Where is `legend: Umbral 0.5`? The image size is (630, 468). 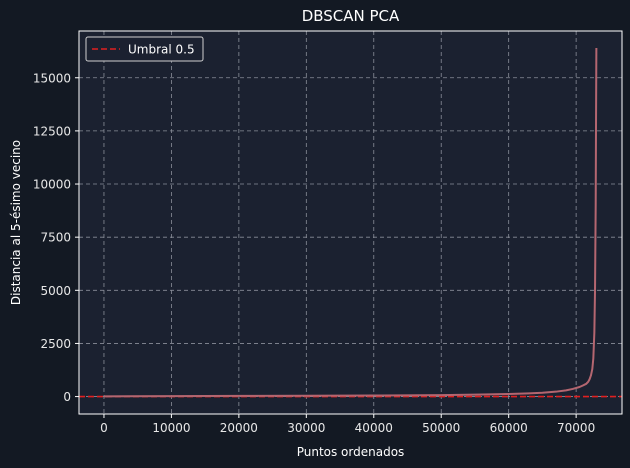 legend: Umbral 0.5 is located at coordinates (144, 49).